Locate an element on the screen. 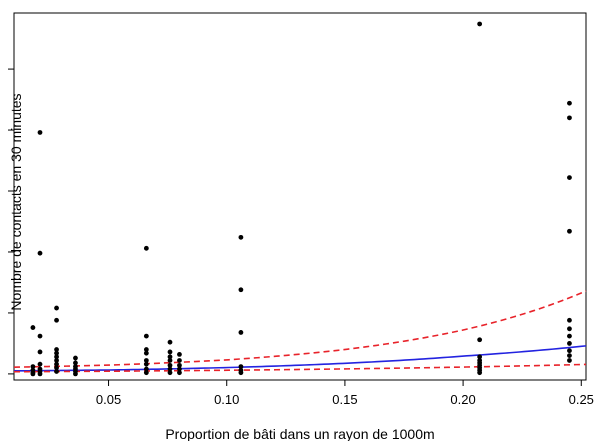 Image resolution: width=598 pixels, height=441 pixels. confidence-band-line is located at coordinates (300, 368).